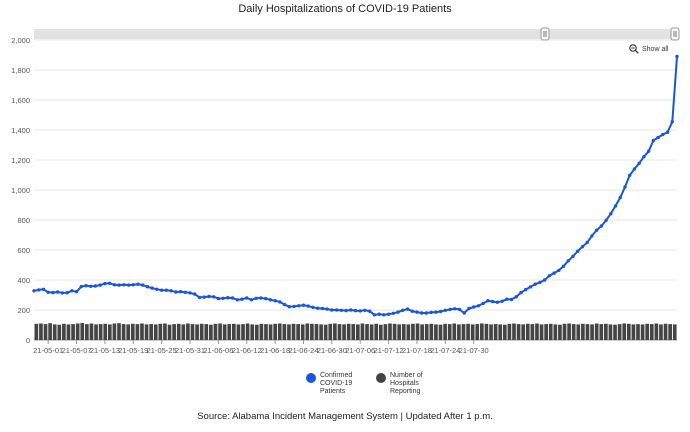 The height and width of the screenshot is (432, 690). What do you see at coordinates (648, 49) in the screenshot?
I see `show-all-button: Show all` at bounding box center [648, 49].